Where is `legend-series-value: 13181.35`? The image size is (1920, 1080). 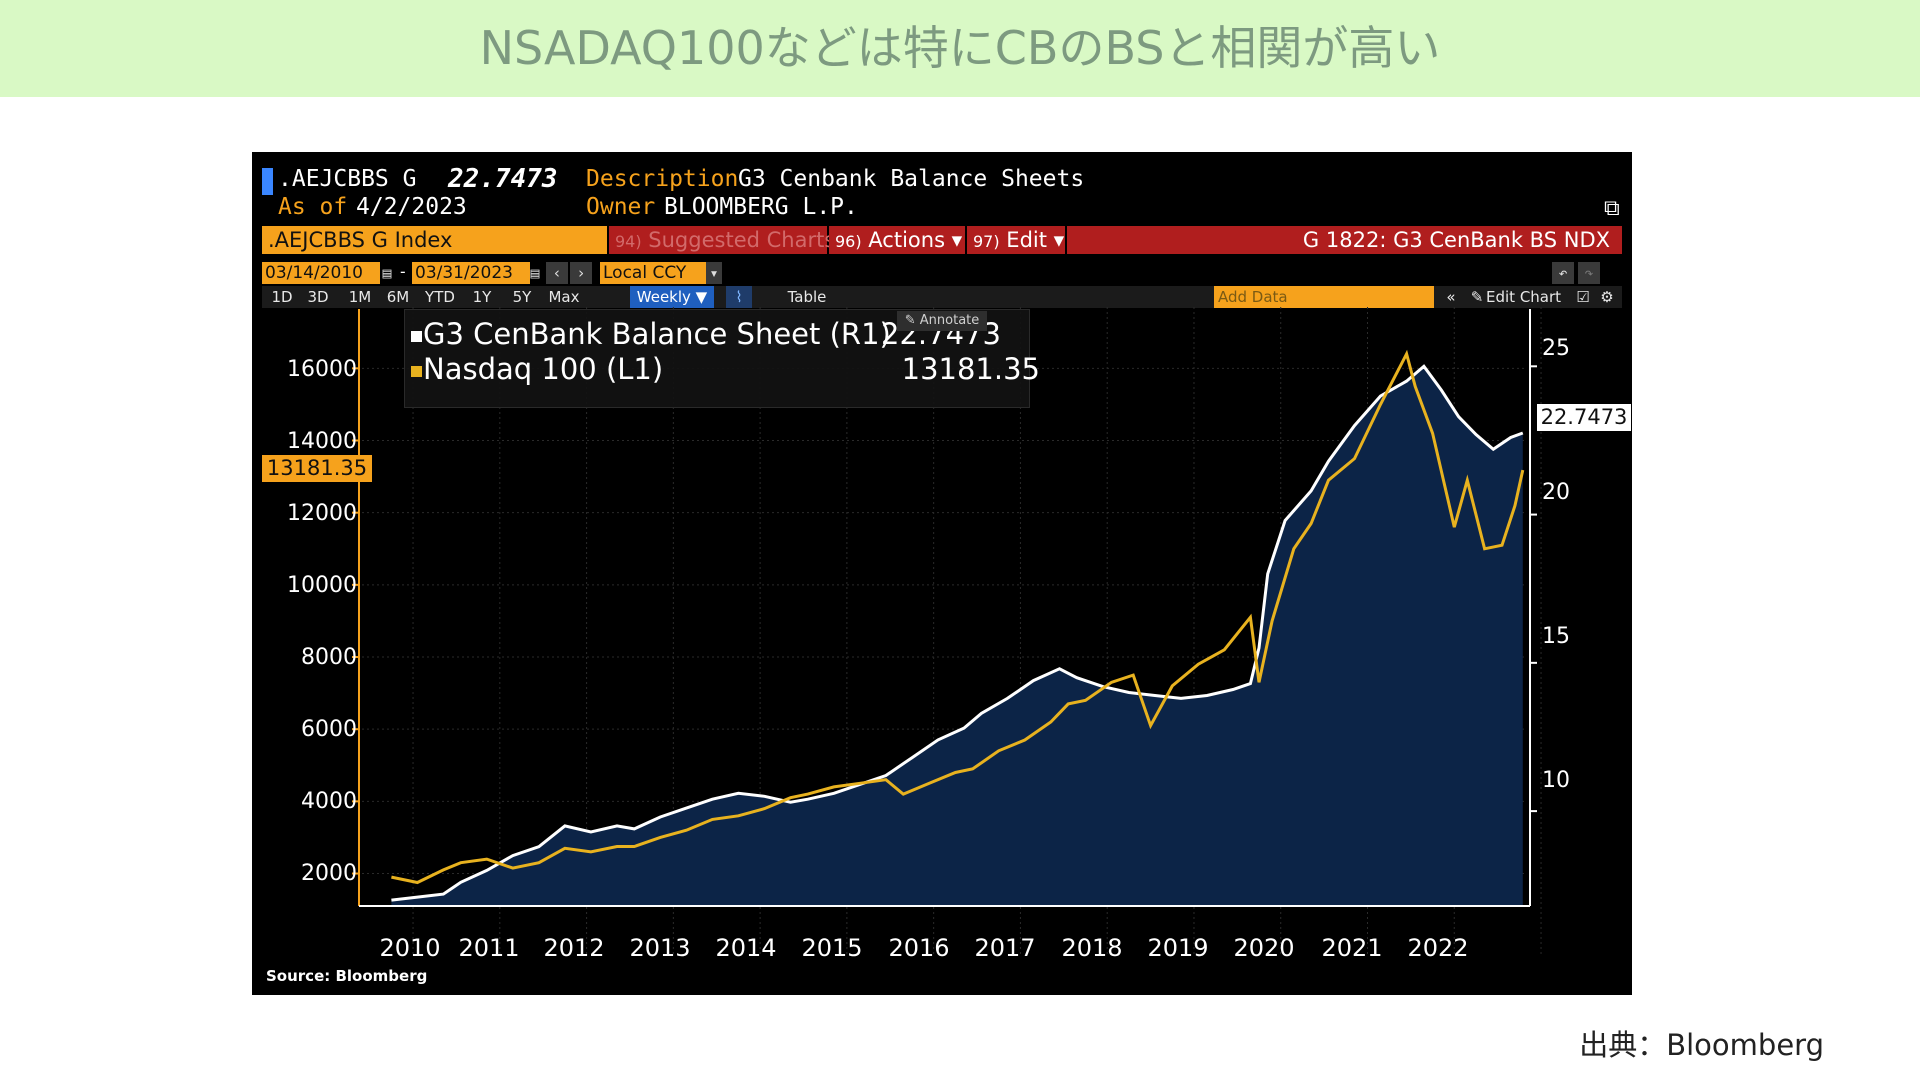
legend-series-value: 13181.35 is located at coordinates (970, 369).